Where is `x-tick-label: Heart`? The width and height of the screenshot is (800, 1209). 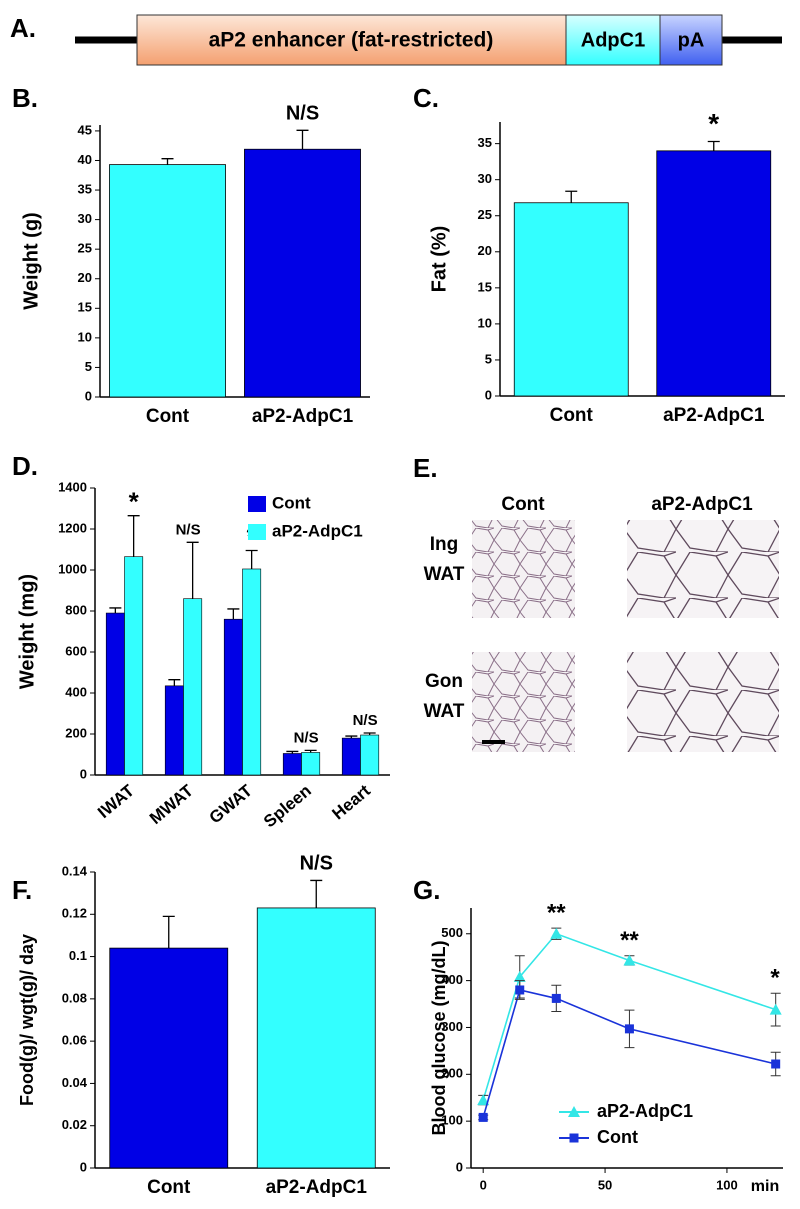 x-tick-label: Heart is located at coordinates (351, 802).